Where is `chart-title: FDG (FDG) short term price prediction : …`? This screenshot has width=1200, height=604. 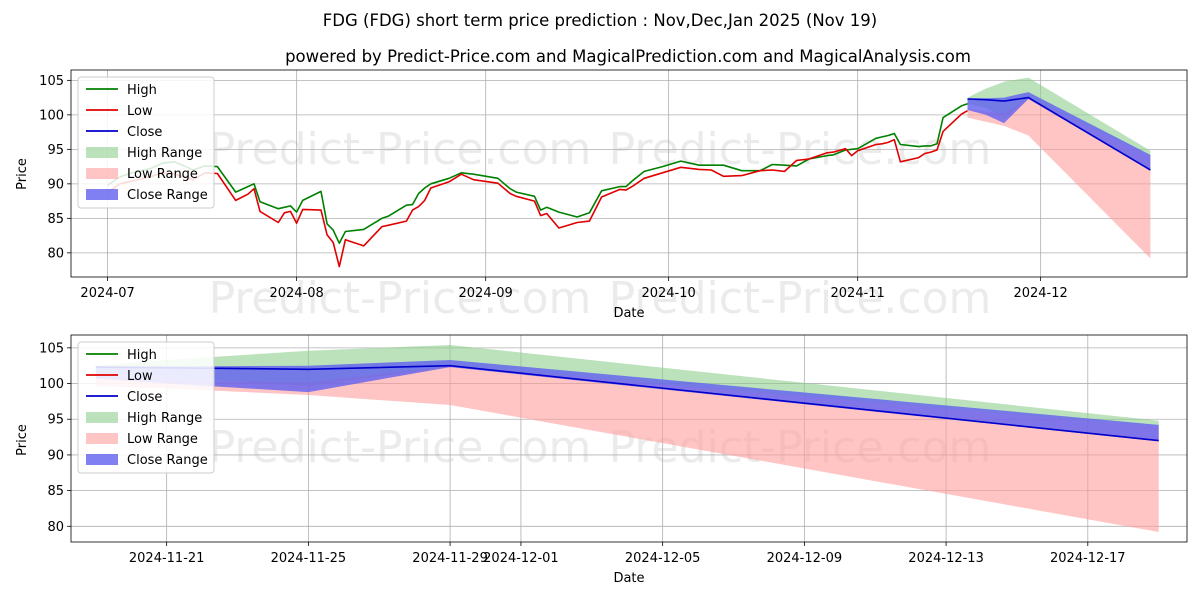
chart-title: FDG (FDG) short term price prediction : … is located at coordinates (600, 20).